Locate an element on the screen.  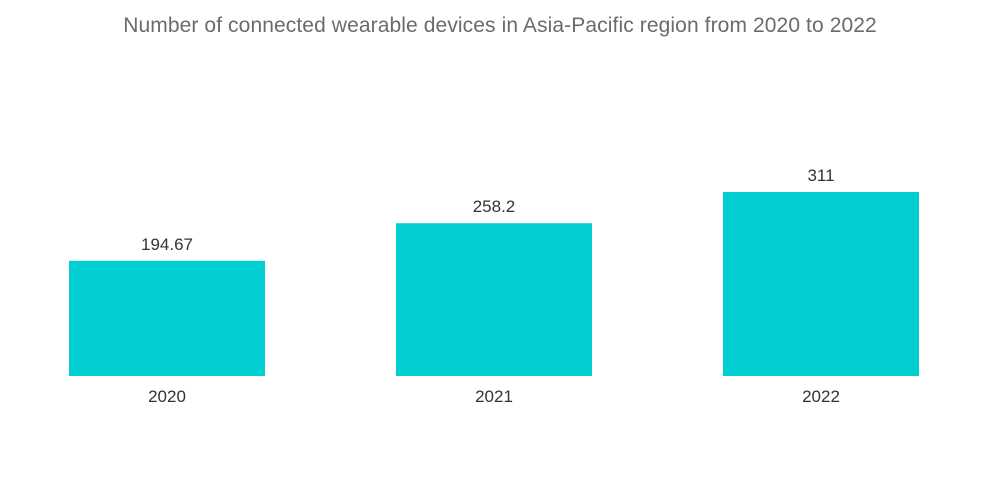
x-tick-labels-group: 2020 2021 2022 is located at coordinates (494, 396).